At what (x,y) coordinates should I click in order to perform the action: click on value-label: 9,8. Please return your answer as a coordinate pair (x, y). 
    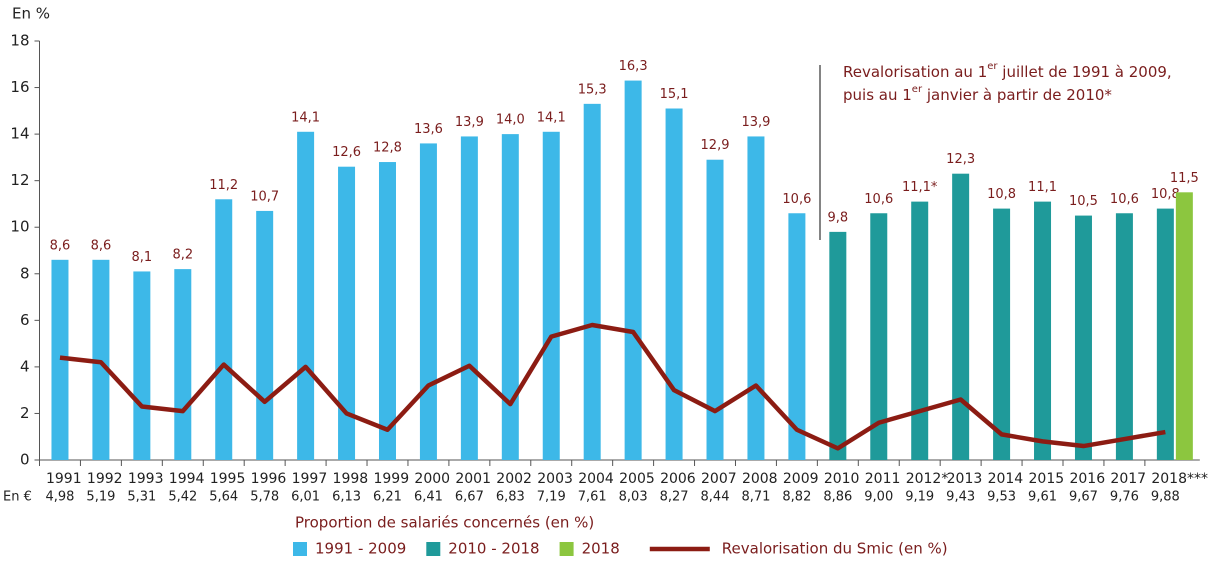
    Looking at the image, I should click on (837, 217).